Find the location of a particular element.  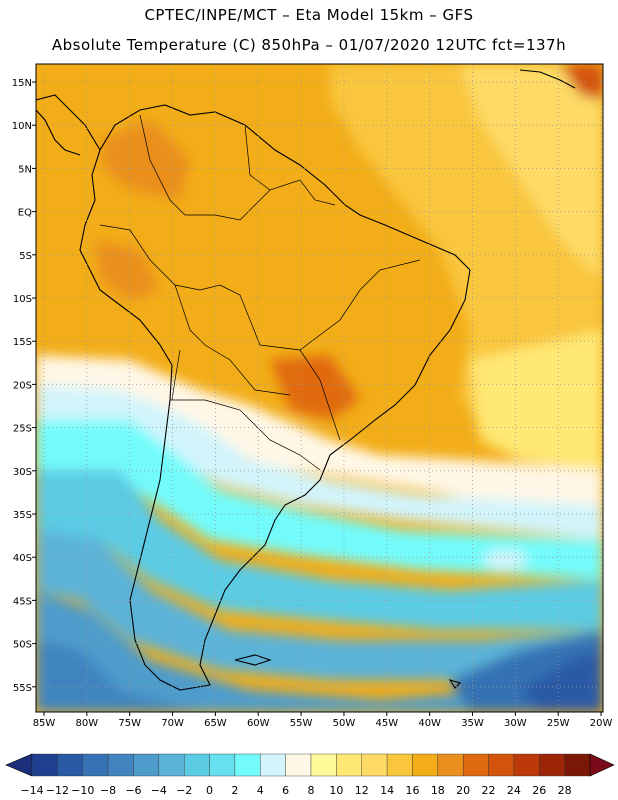

lon-label-11: 30W is located at coordinates (515, 723).